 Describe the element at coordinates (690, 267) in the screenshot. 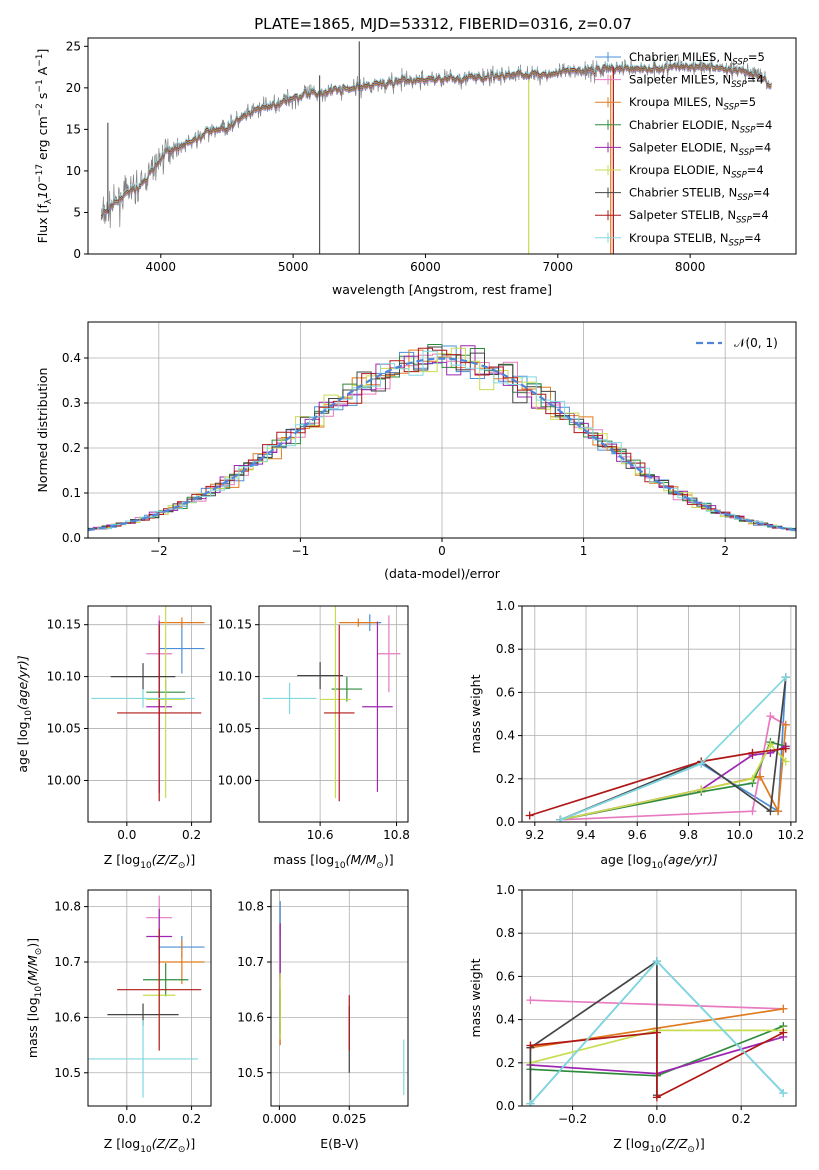

I see `x-tick-label: 8000` at that location.